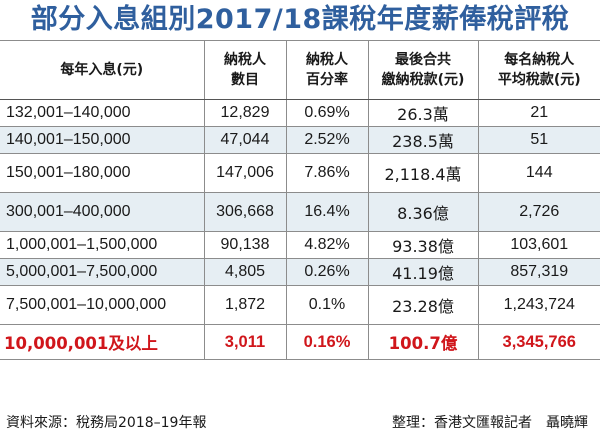 The image size is (600, 436). I want to click on header-line: 每名納稅人, so click(539, 60).